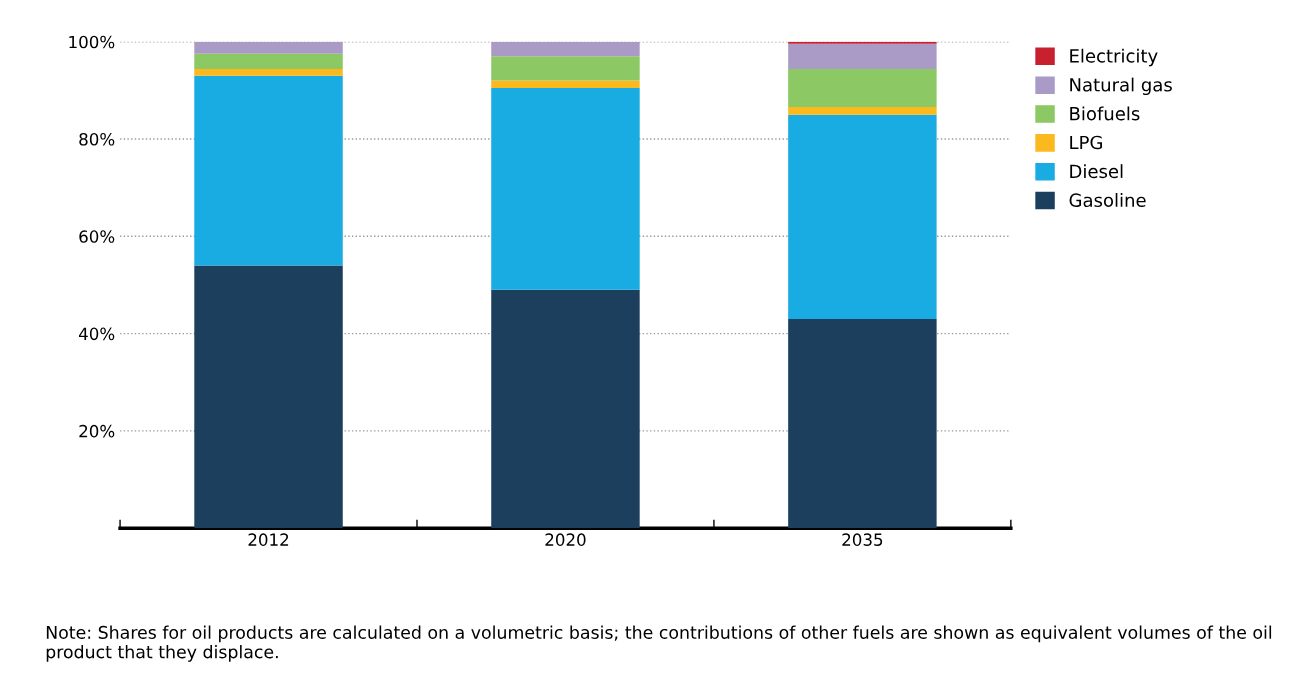  What do you see at coordinates (659, 643) in the screenshot?
I see `text: Note: Shares for oil products are calculated on a volumetric basis; the contributions of other fuels are shown as equivalent volumes of the oil product that they displace.` at bounding box center [659, 643].